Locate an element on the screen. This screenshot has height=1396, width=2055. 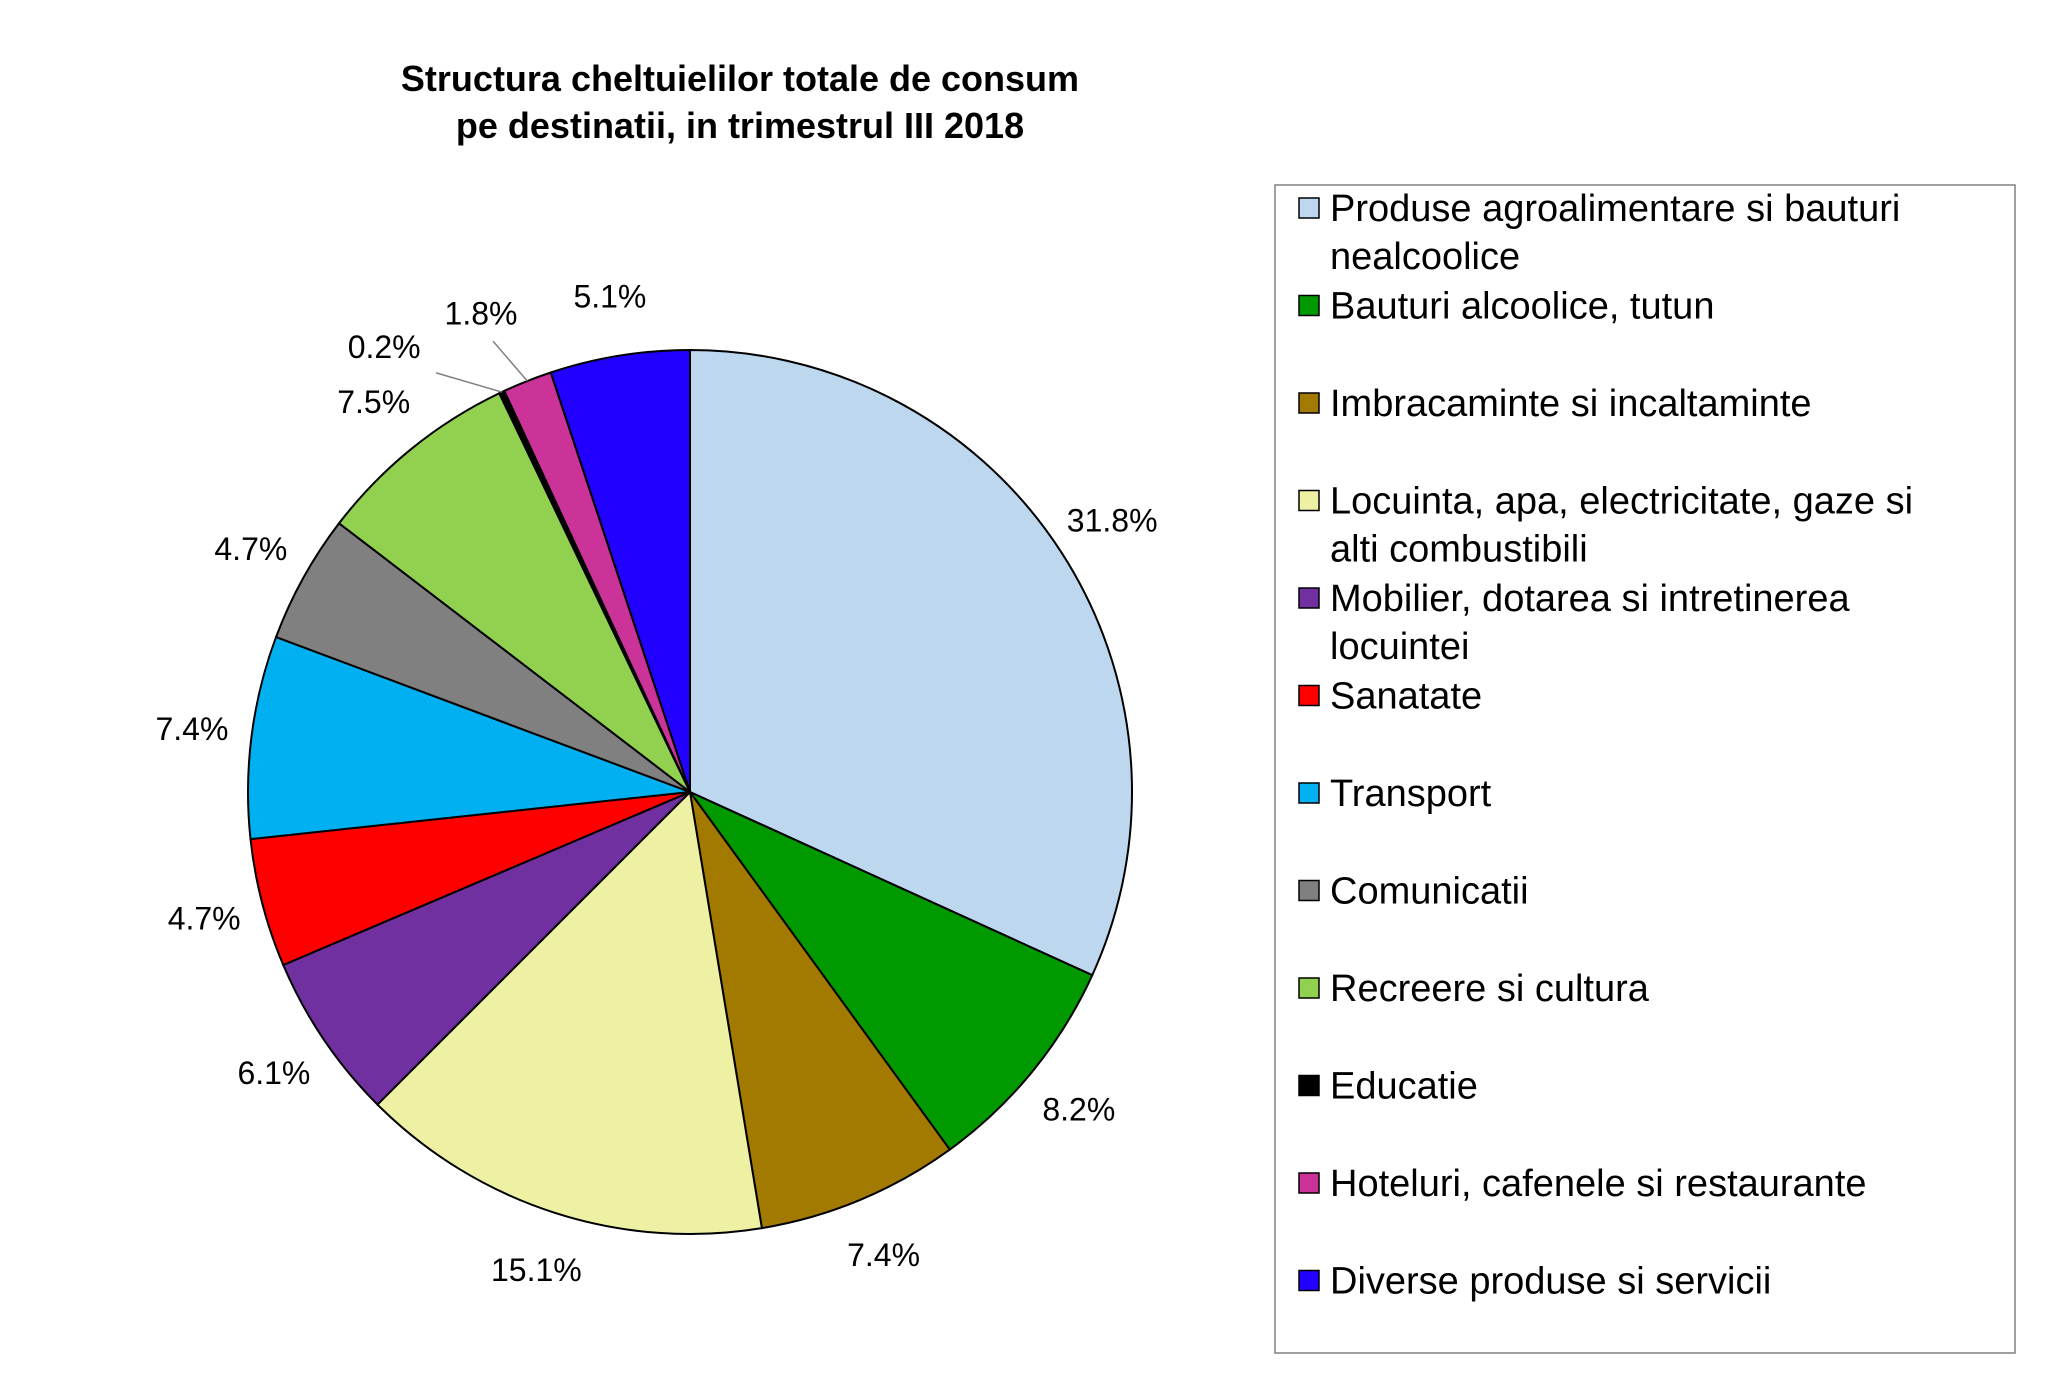
legend-item-imbracaminte-si-incaltaminte: Imbracaminte si incaltaminte is located at coordinates (1555, 404).